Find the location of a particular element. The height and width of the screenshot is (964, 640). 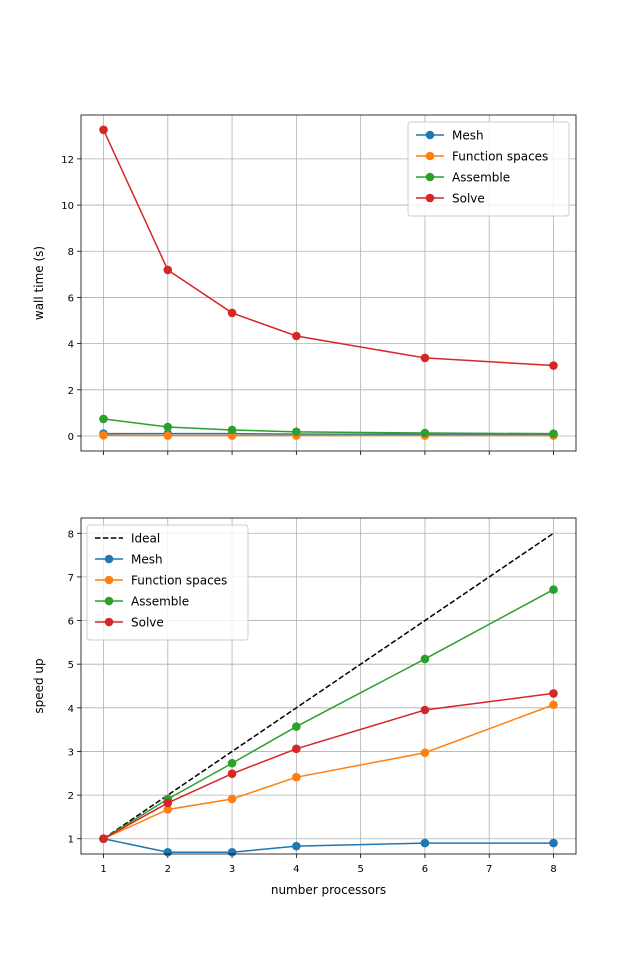

x-tick-label: 4 is located at coordinates (296, 869).